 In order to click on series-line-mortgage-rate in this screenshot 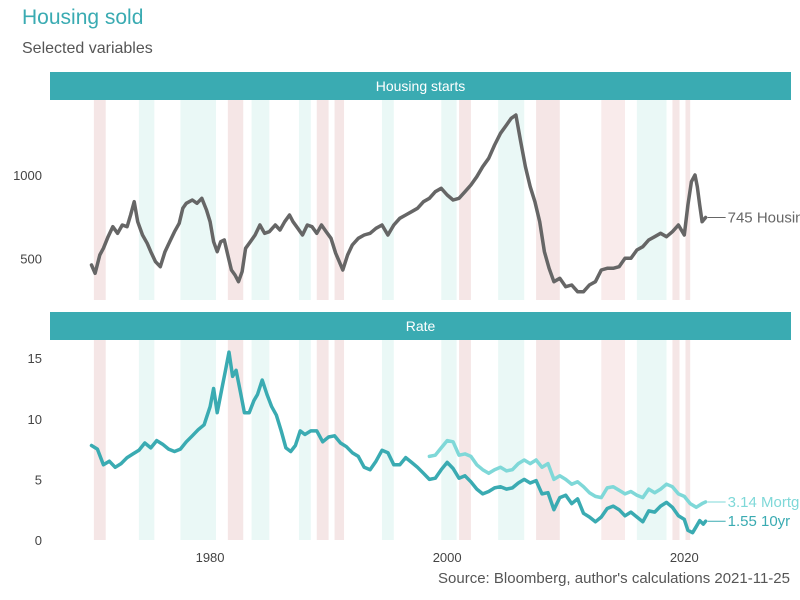, I will do `click(567, 474)`.